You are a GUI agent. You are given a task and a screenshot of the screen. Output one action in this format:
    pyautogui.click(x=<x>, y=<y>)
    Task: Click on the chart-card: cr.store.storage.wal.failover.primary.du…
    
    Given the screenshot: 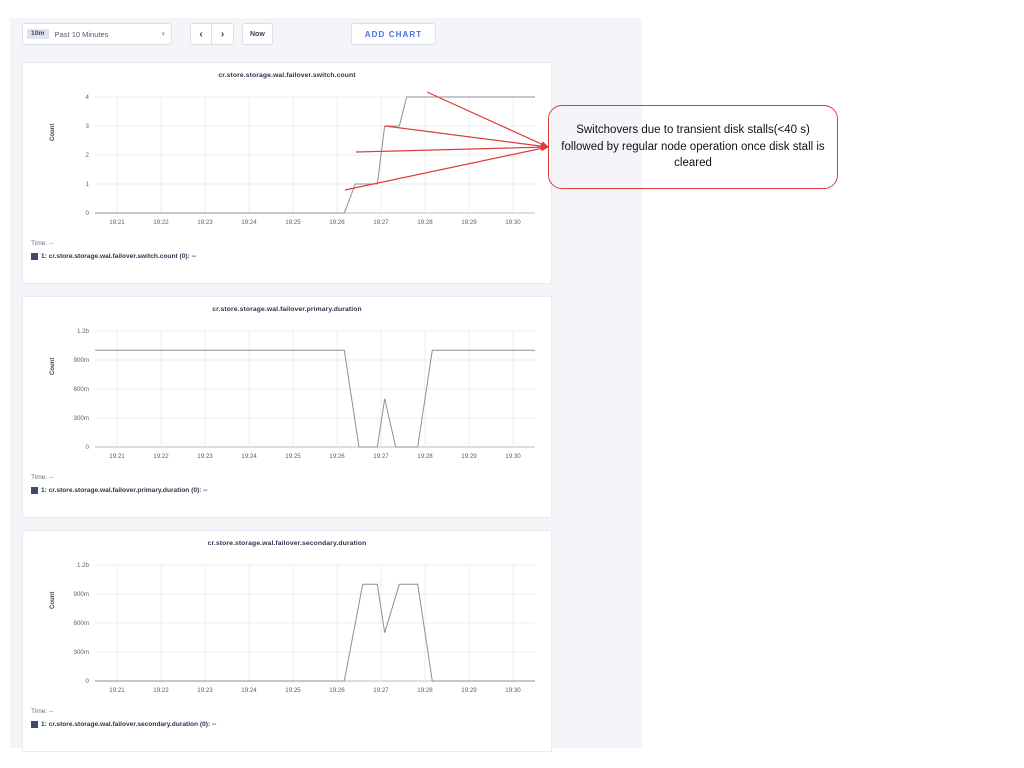 What is the action you would take?
    pyautogui.click(x=287, y=407)
    